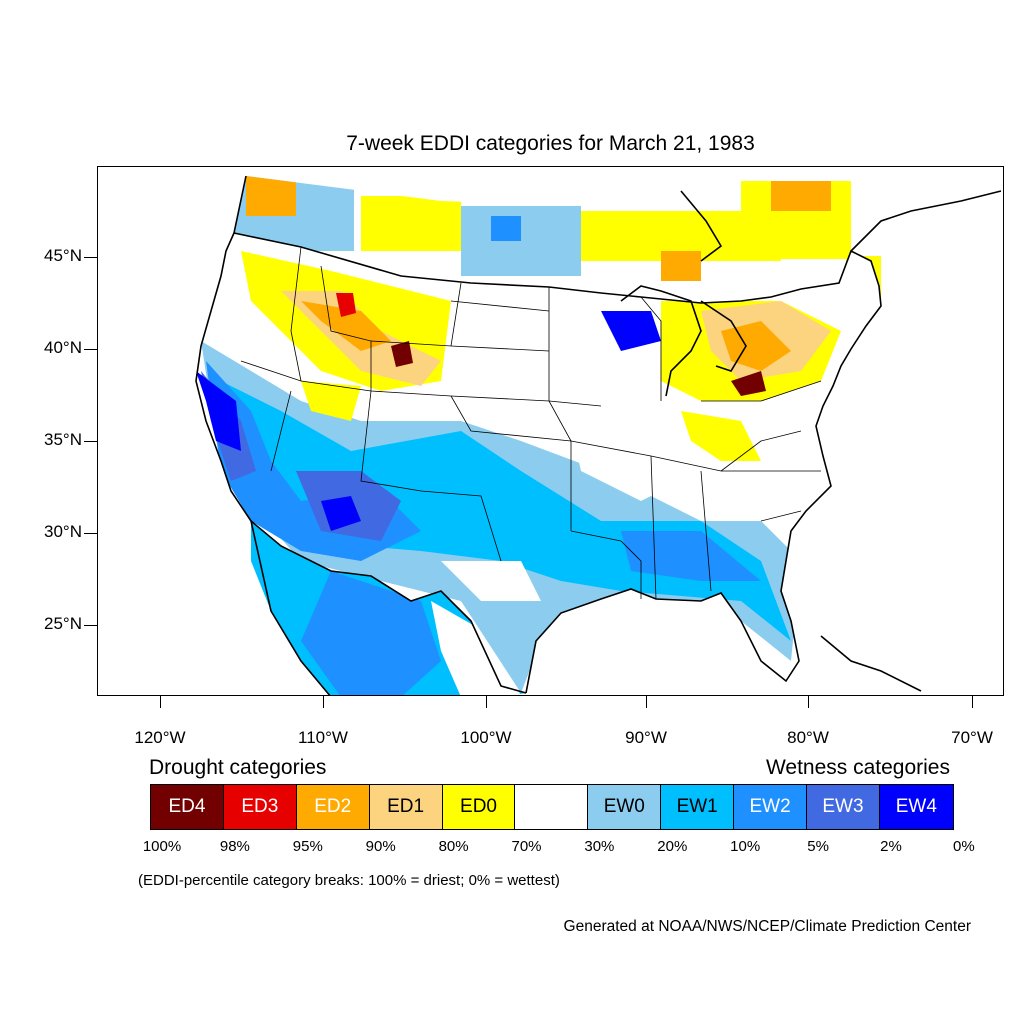 This screenshot has height=1024, width=1024. Describe the element at coordinates (745, 846) in the screenshot. I see `percent-break-label: 10%` at that location.